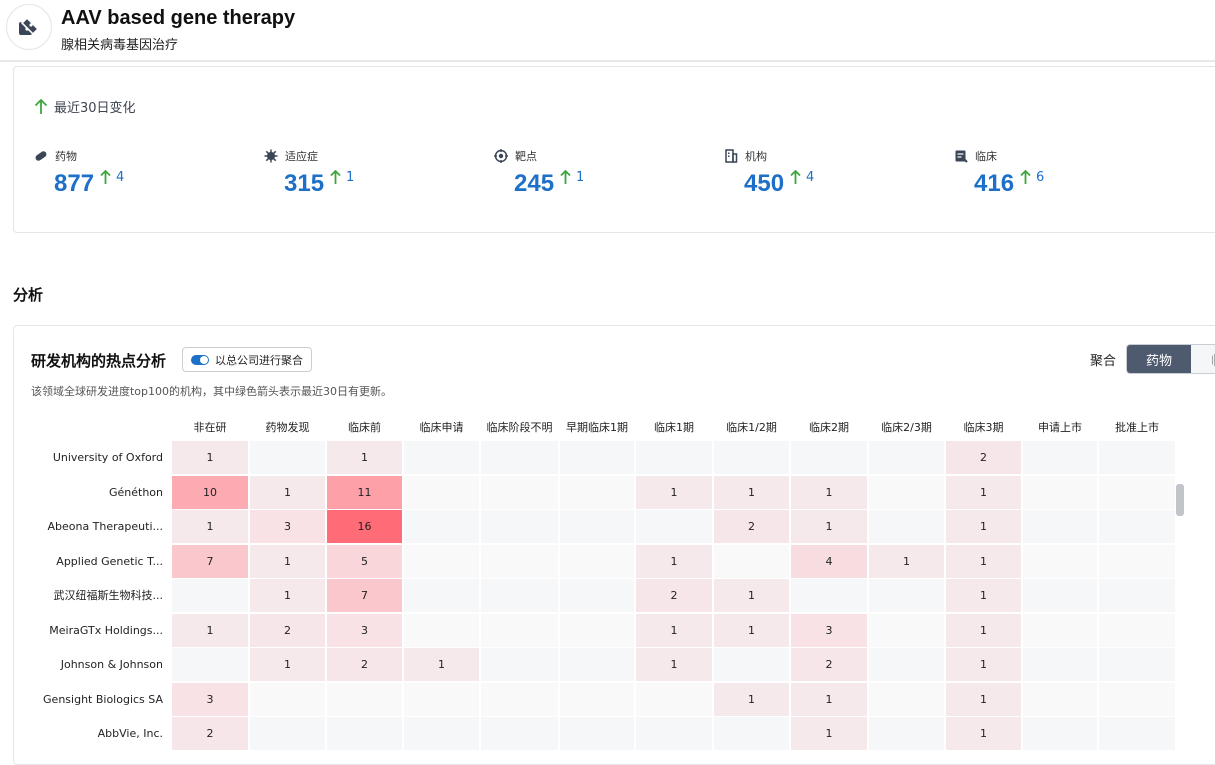  What do you see at coordinates (103, 699) in the screenshot?
I see `heatmap-row-label: Gensight Biologics SA` at bounding box center [103, 699].